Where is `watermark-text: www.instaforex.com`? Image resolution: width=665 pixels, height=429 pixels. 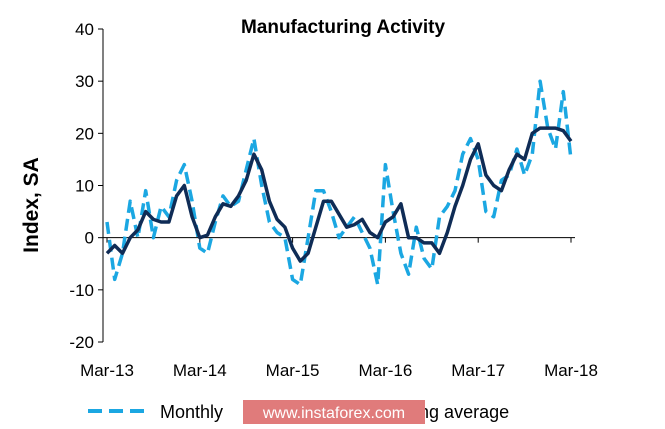
watermark-text: www.instaforex.com is located at coordinates (333, 413).